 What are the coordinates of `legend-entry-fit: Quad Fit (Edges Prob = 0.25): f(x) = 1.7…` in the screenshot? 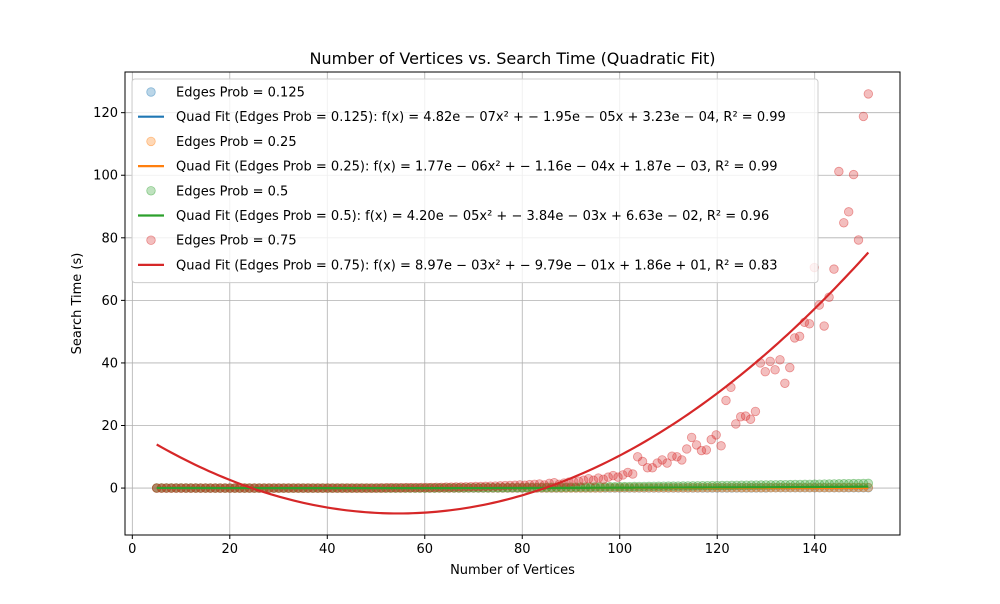 It's located at (477, 167).